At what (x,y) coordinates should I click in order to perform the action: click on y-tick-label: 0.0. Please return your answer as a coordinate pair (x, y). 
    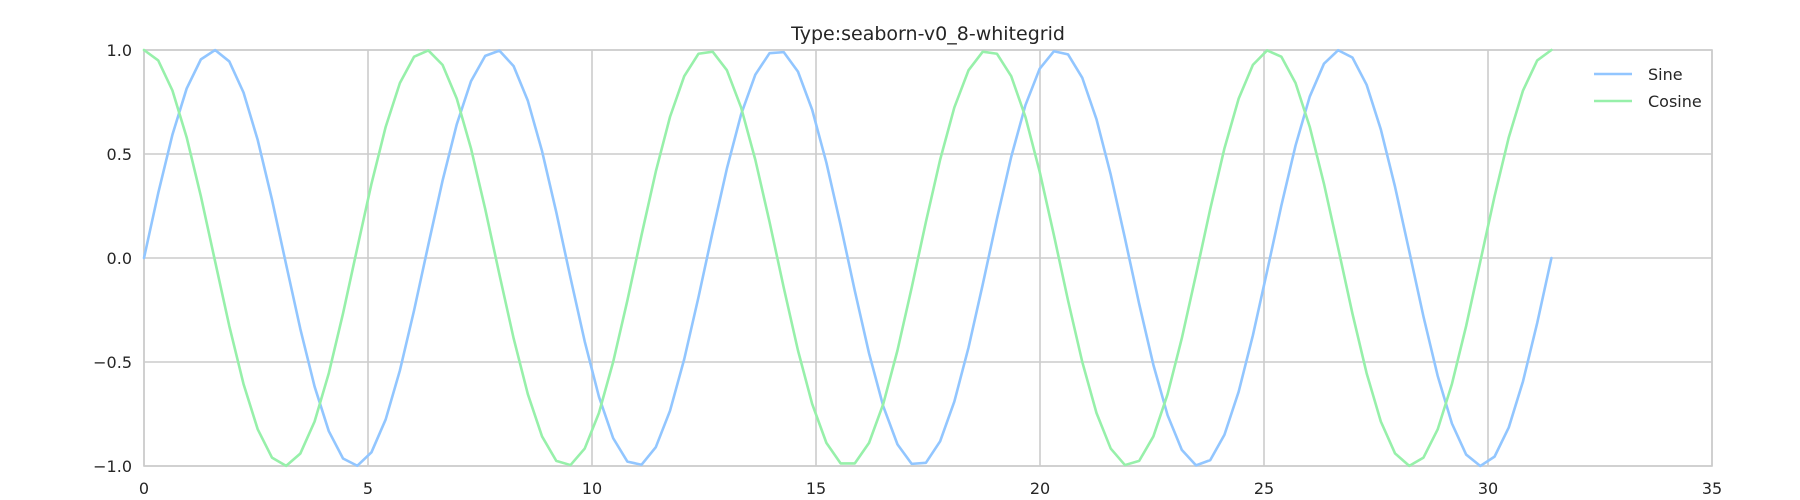
    Looking at the image, I should click on (119, 258).